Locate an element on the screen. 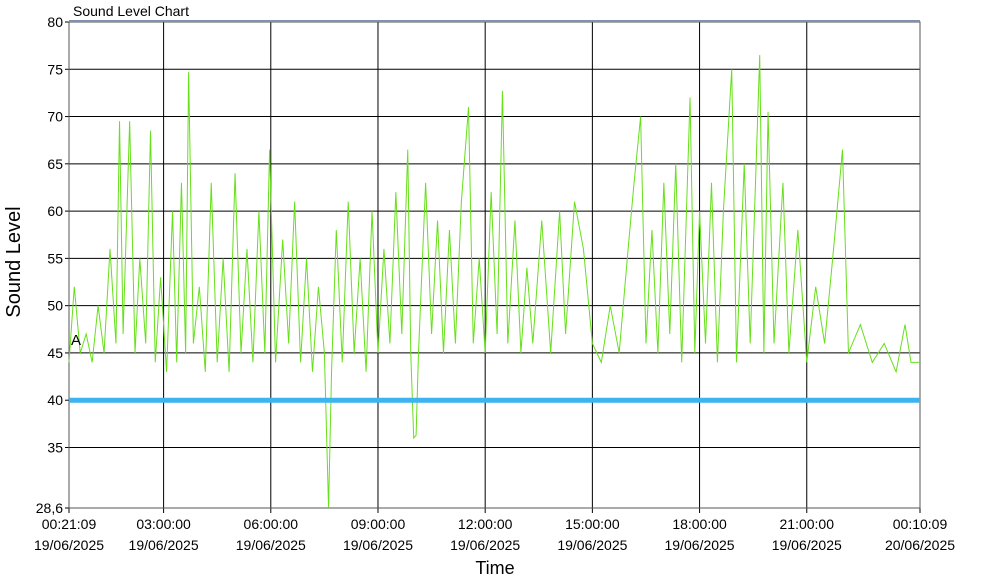 The image size is (990, 588). x-tick-time: 00:21:09 is located at coordinates (69, 524).